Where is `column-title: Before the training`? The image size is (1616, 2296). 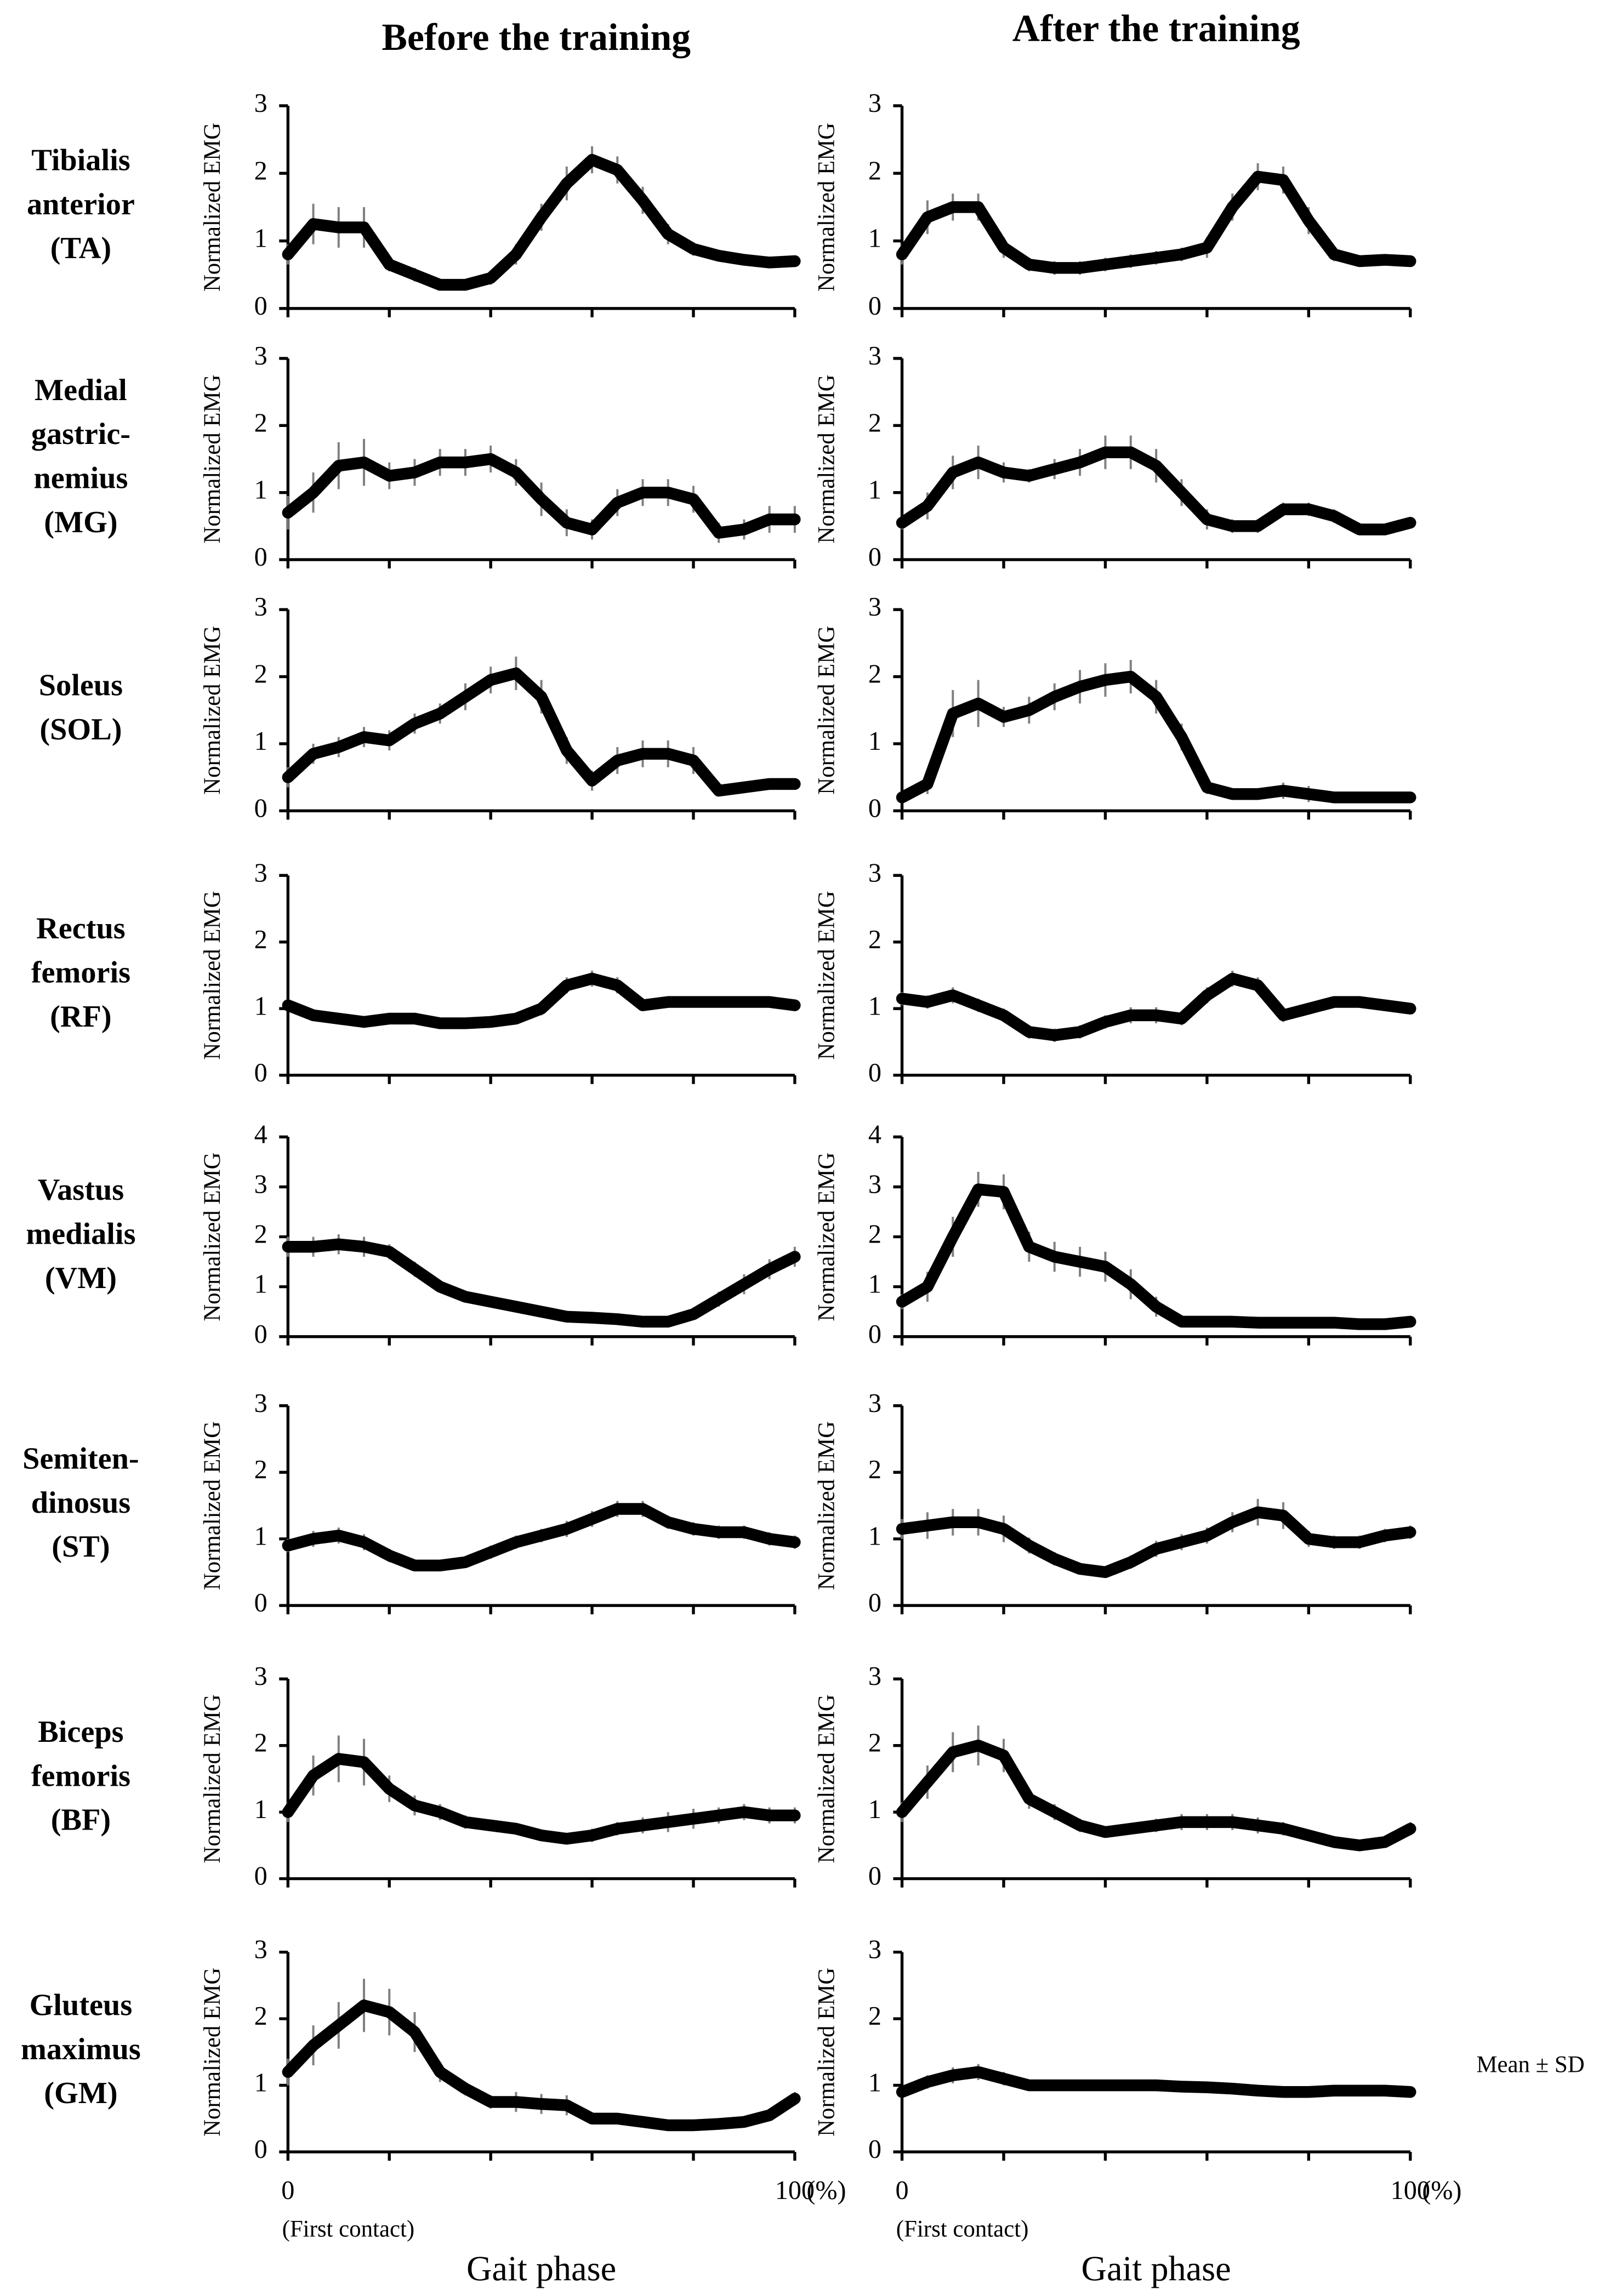
column-title: Before the training is located at coordinates (536, 37).